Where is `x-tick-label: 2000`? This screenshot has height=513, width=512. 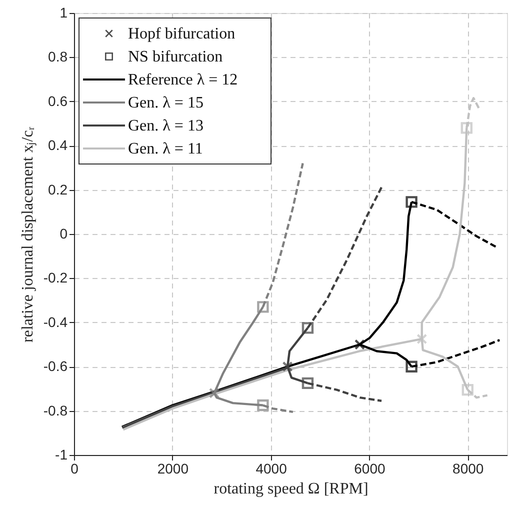
x-tick-label: 2000 is located at coordinates (173, 468).